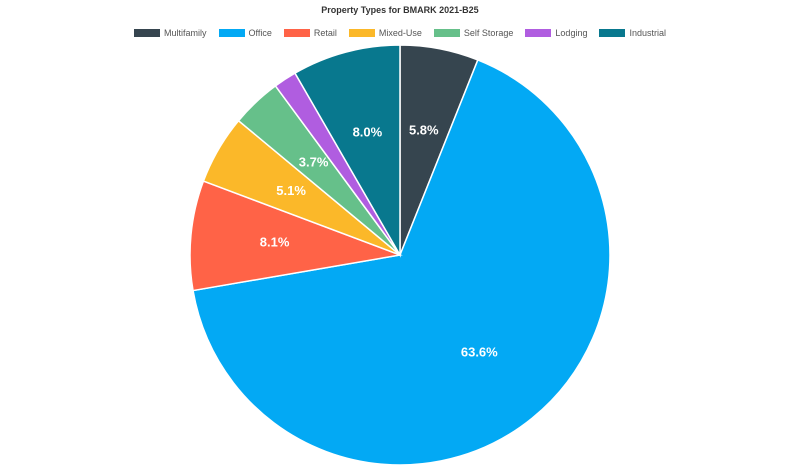 This screenshot has width=800, height=467. What do you see at coordinates (538, 33) in the screenshot?
I see `legend-swatch-lodging` at bounding box center [538, 33].